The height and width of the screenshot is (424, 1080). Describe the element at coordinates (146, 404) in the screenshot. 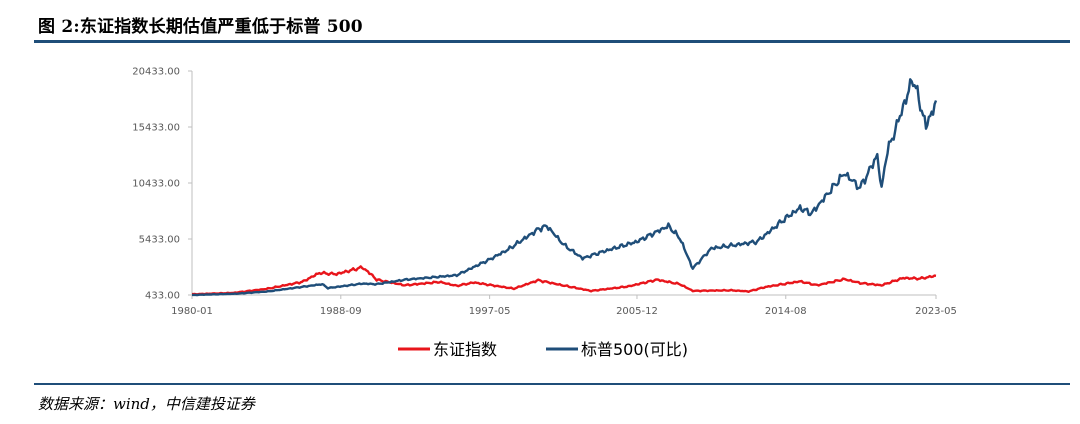

I see `source-note: 数据来源：wind，中信建投证券` at that location.